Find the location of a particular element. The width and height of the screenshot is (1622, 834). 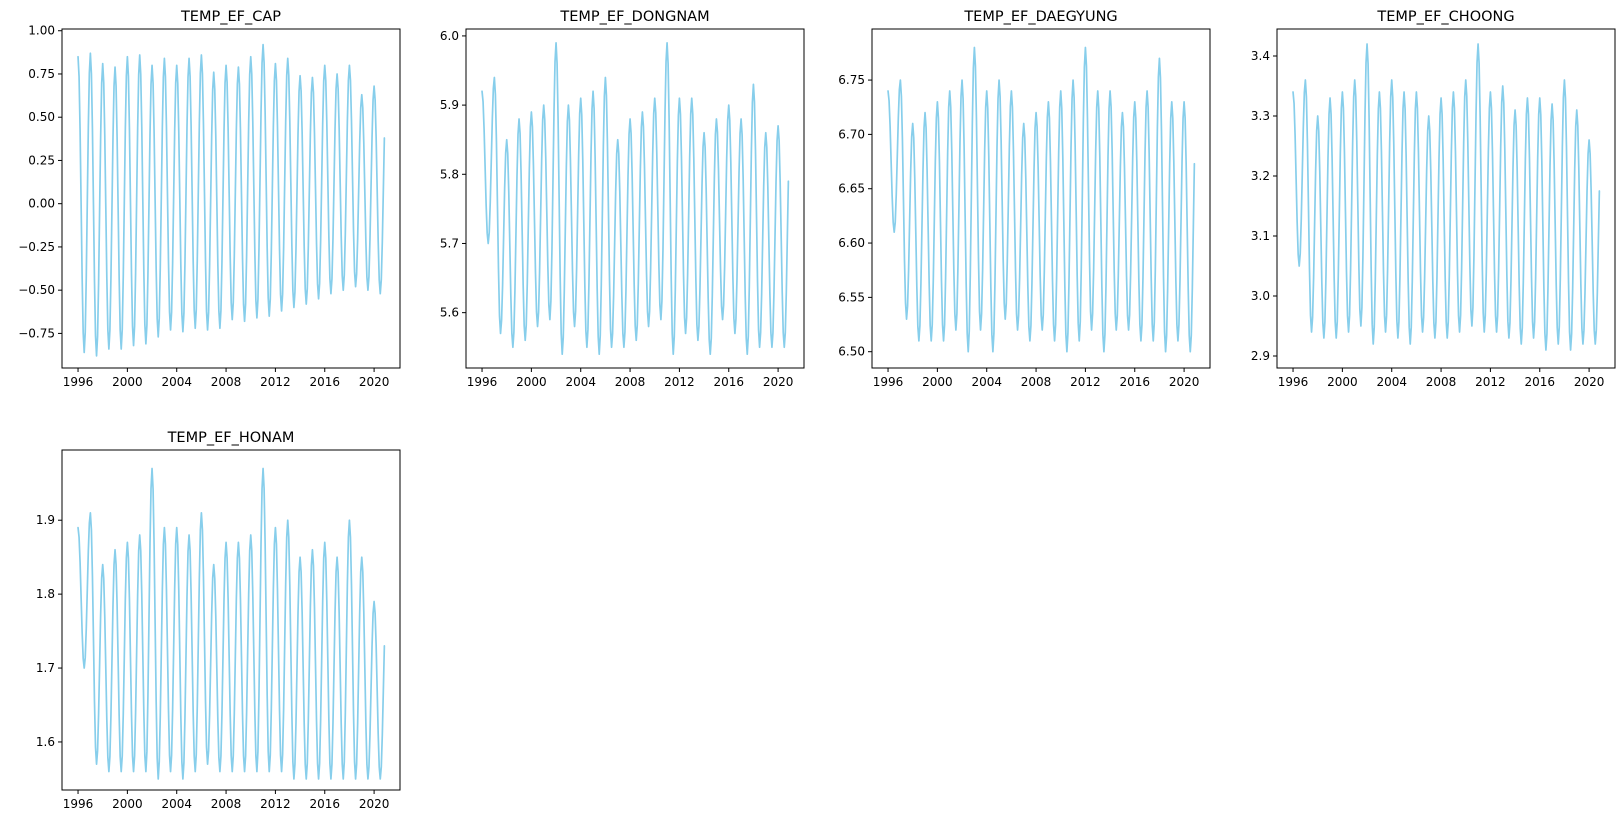

panel-title: TEMP_EF_DAEGYUNG is located at coordinates (1040, 17).